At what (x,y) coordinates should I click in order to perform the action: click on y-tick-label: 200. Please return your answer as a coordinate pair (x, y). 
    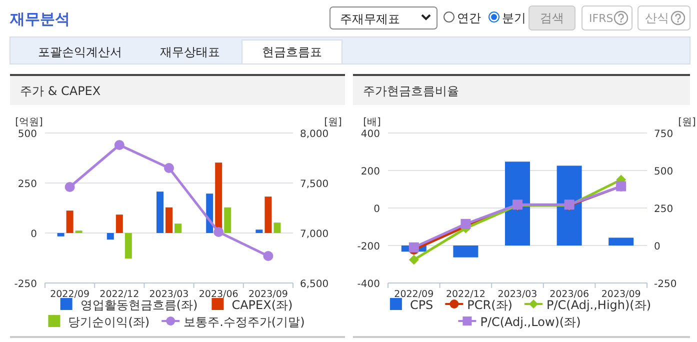
    Looking at the image, I should click on (370, 172).